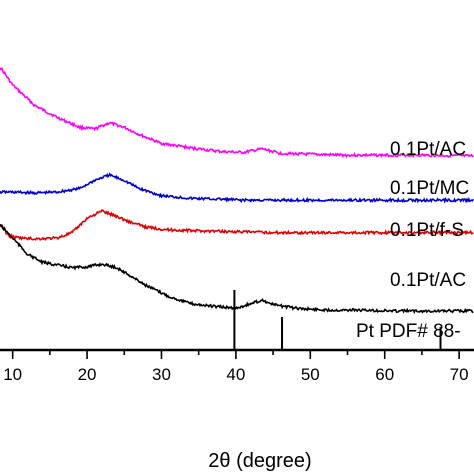  What do you see at coordinates (310, 374) in the screenshot?
I see `x-tick-label-50: 50` at bounding box center [310, 374].